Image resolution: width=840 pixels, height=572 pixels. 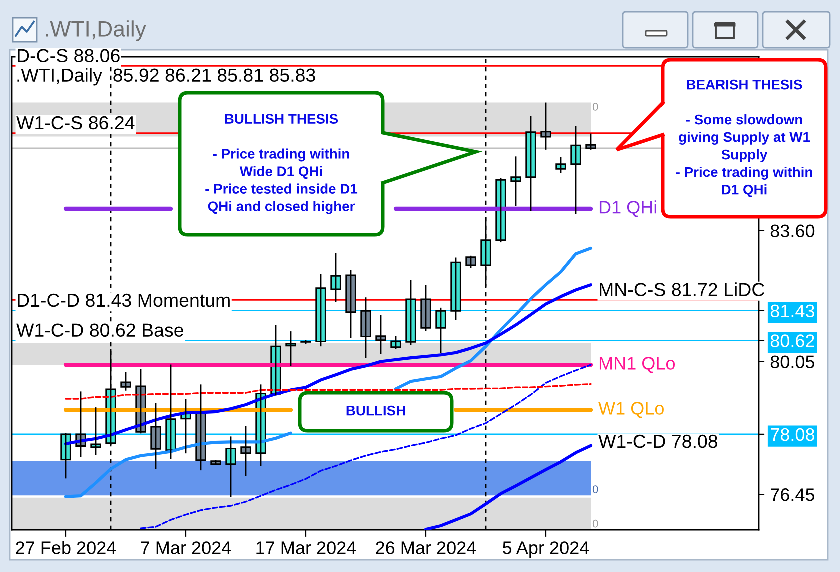 What do you see at coordinates (628, 209) in the screenshot?
I see `series-label: D1 QHi` at bounding box center [628, 209].